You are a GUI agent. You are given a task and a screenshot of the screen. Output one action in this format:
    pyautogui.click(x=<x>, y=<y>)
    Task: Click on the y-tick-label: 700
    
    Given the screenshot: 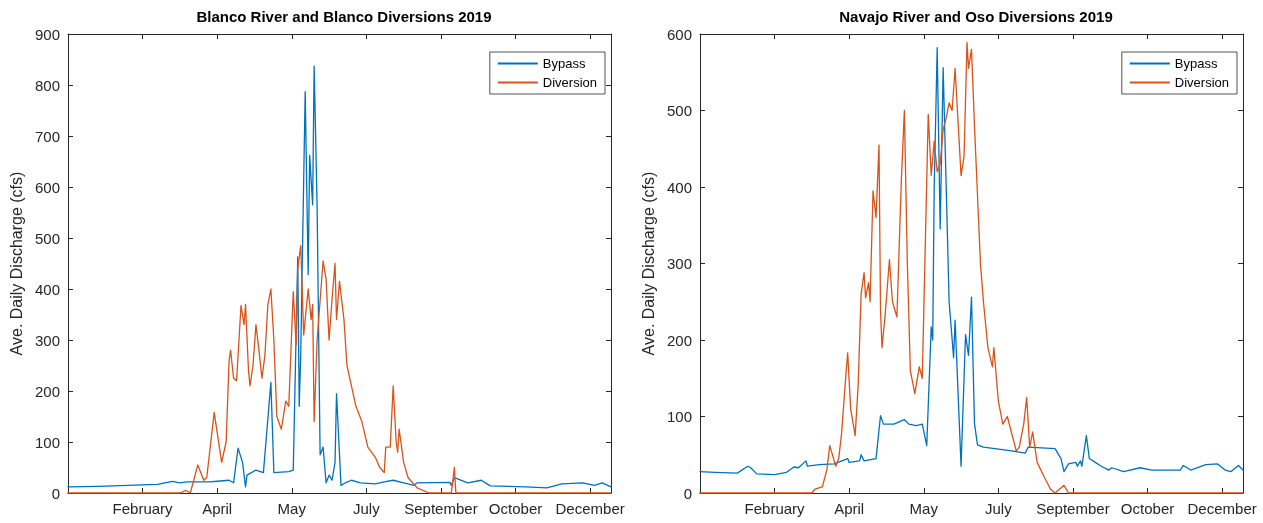 What is the action you would take?
    pyautogui.click(x=47, y=136)
    